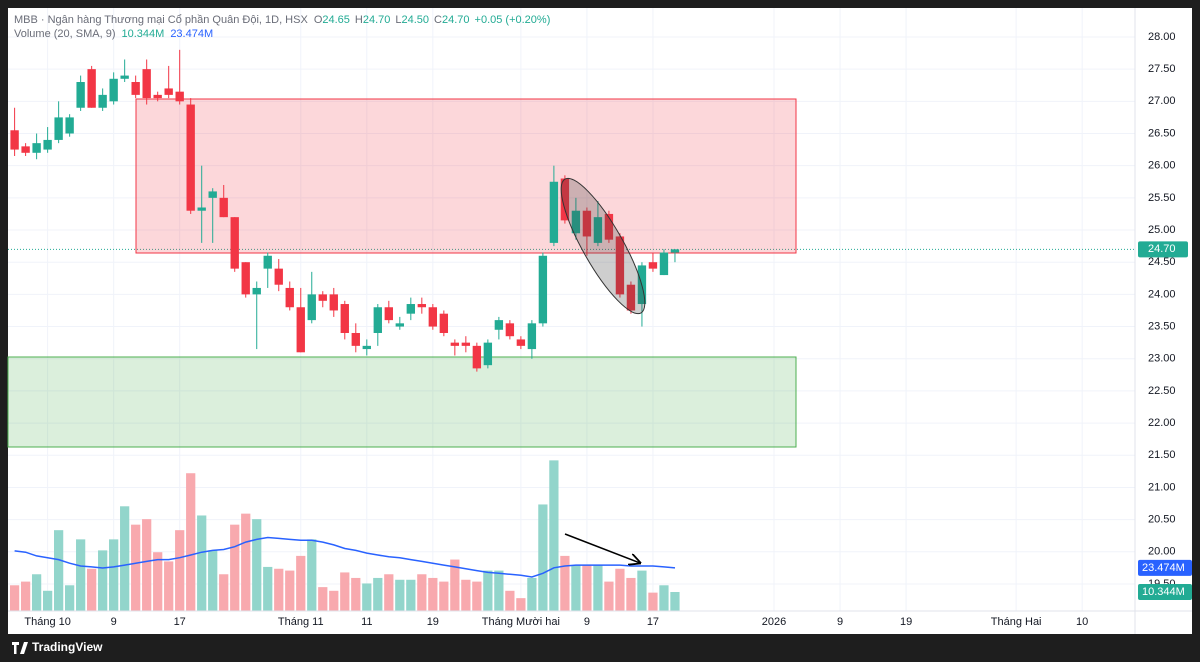 The image size is (1200, 662). What do you see at coordinates (438, 20) in the screenshot?
I see `ohlc-key: C` at bounding box center [438, 20].